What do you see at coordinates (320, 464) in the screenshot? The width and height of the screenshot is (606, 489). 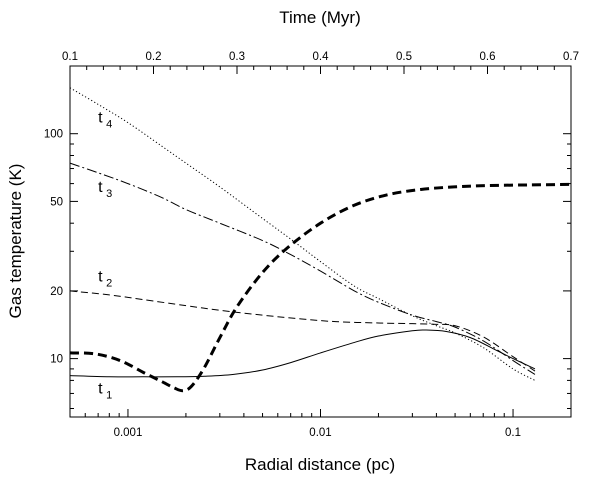 I see `x-axis-label: Radial distance (pc)` at bounding box center [320, 464].